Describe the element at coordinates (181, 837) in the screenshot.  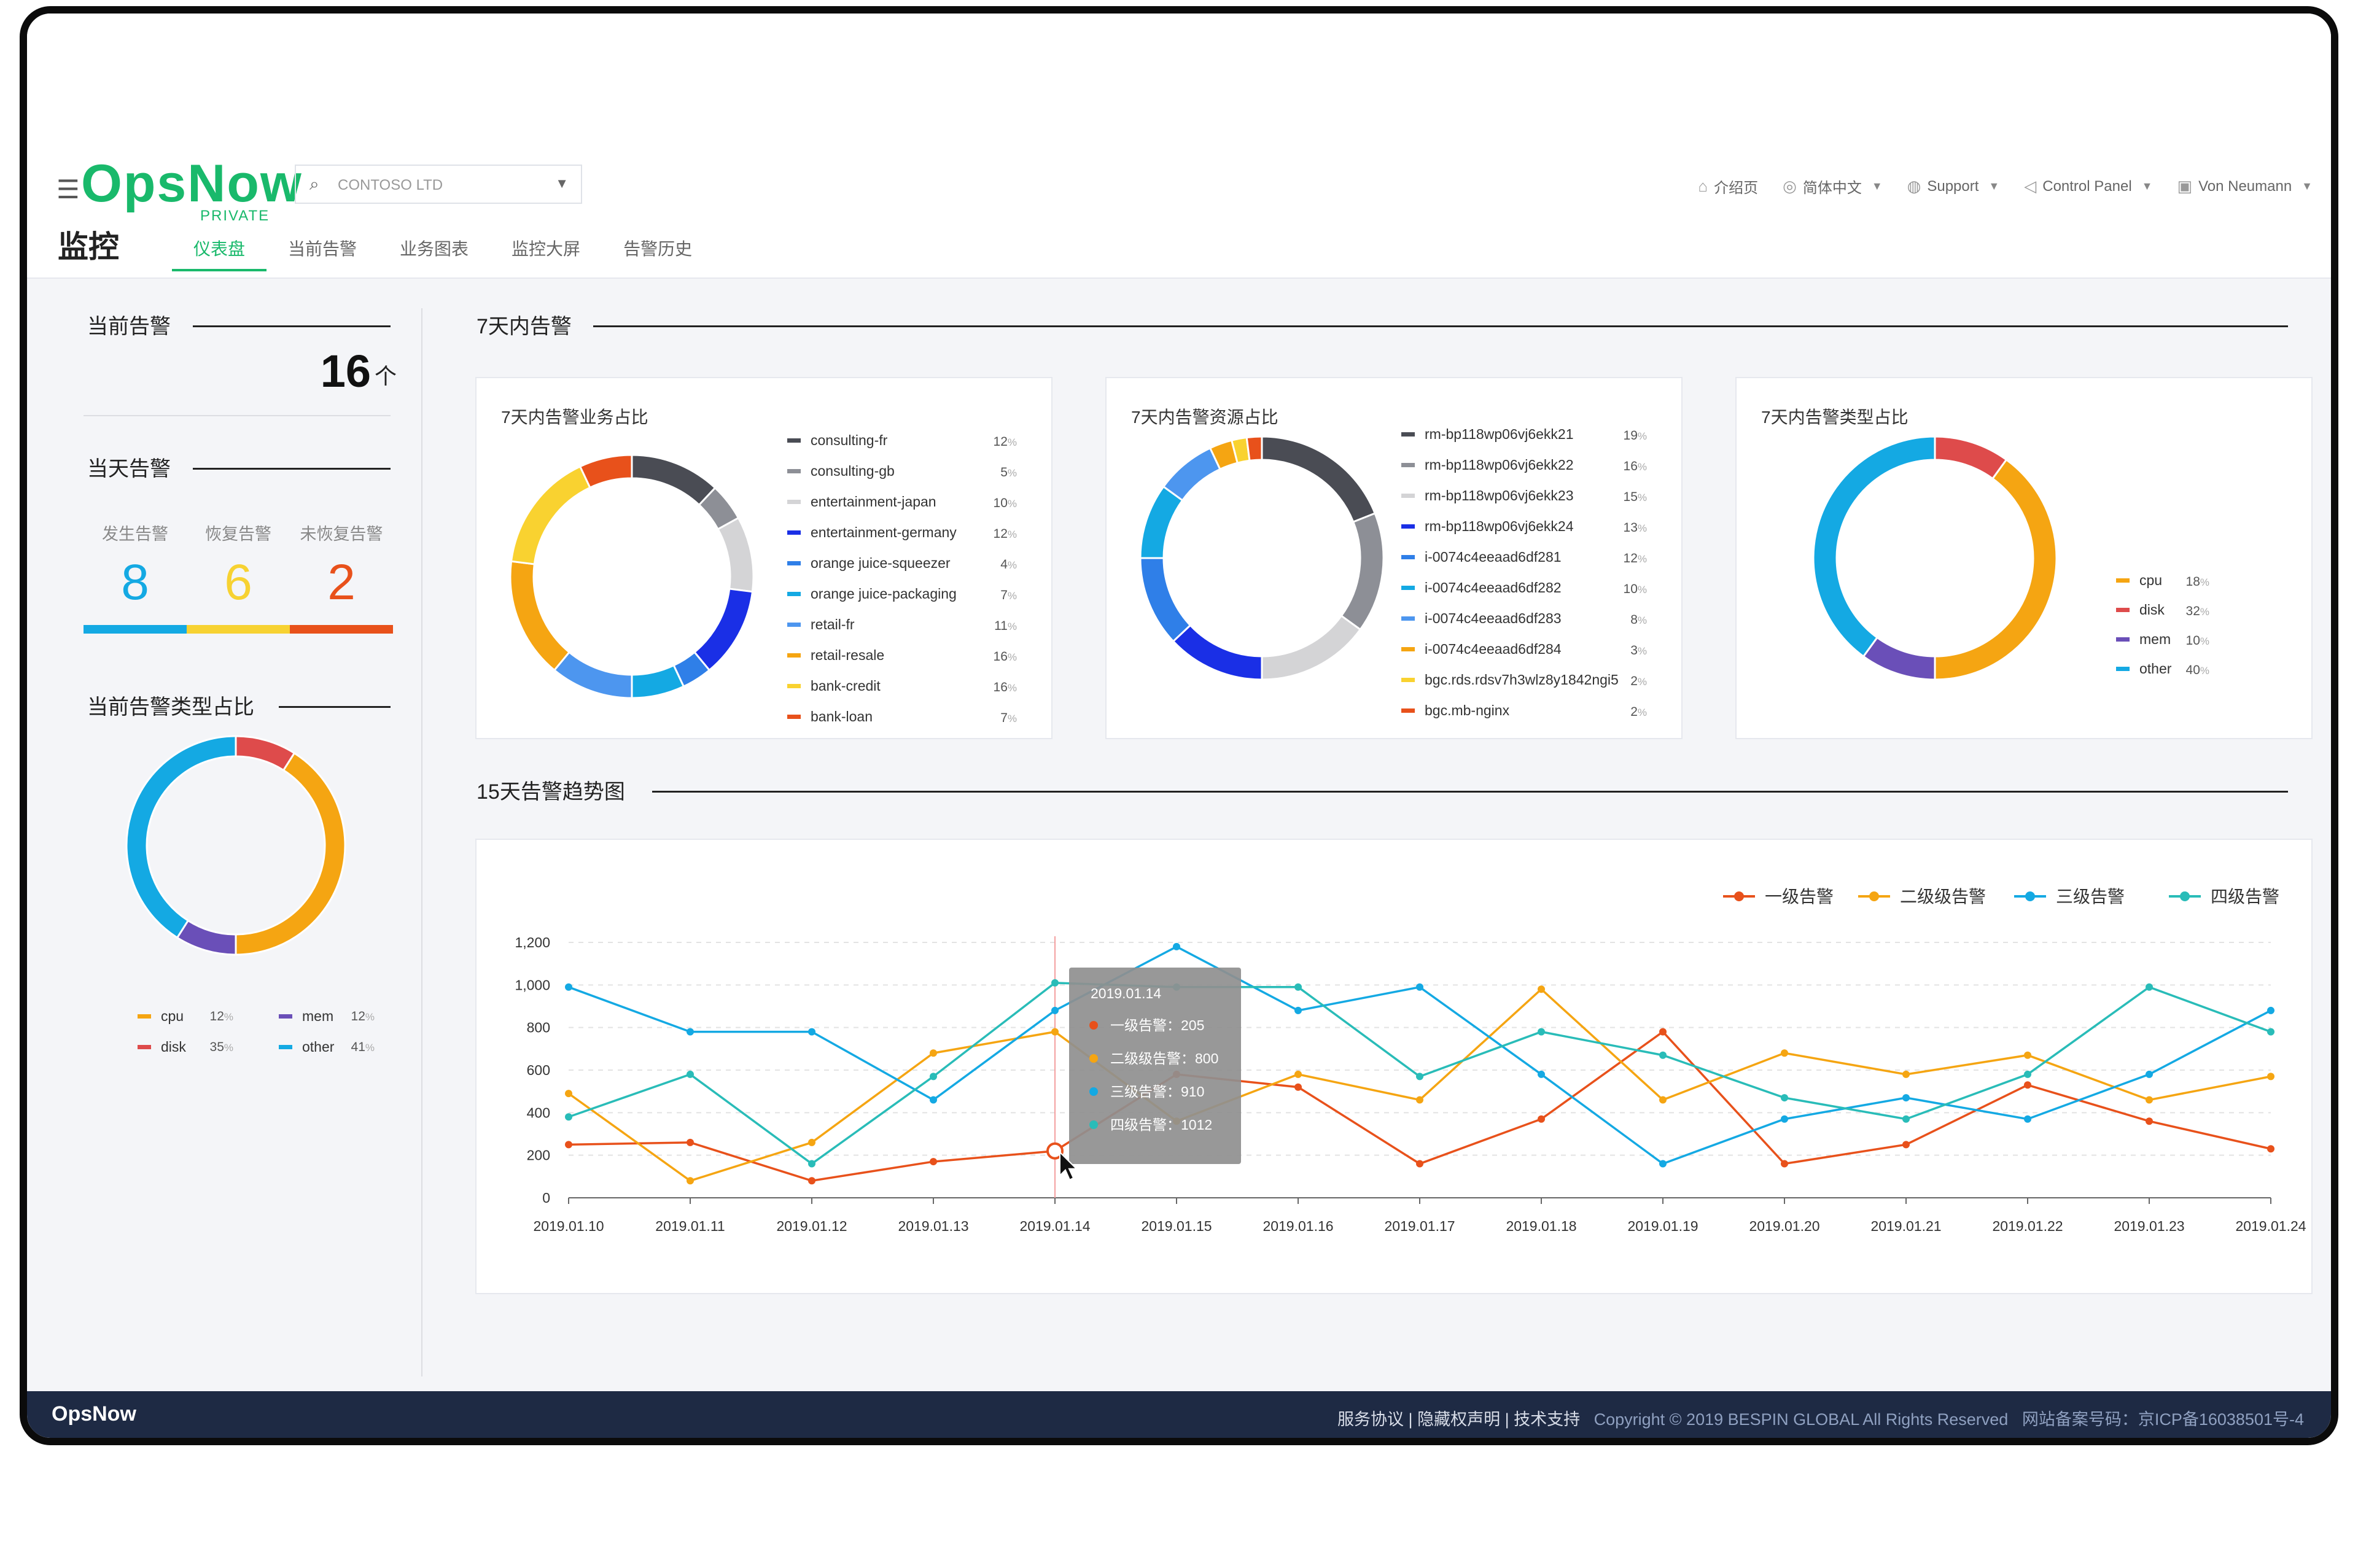
I see `donut-slice-other` at that location.